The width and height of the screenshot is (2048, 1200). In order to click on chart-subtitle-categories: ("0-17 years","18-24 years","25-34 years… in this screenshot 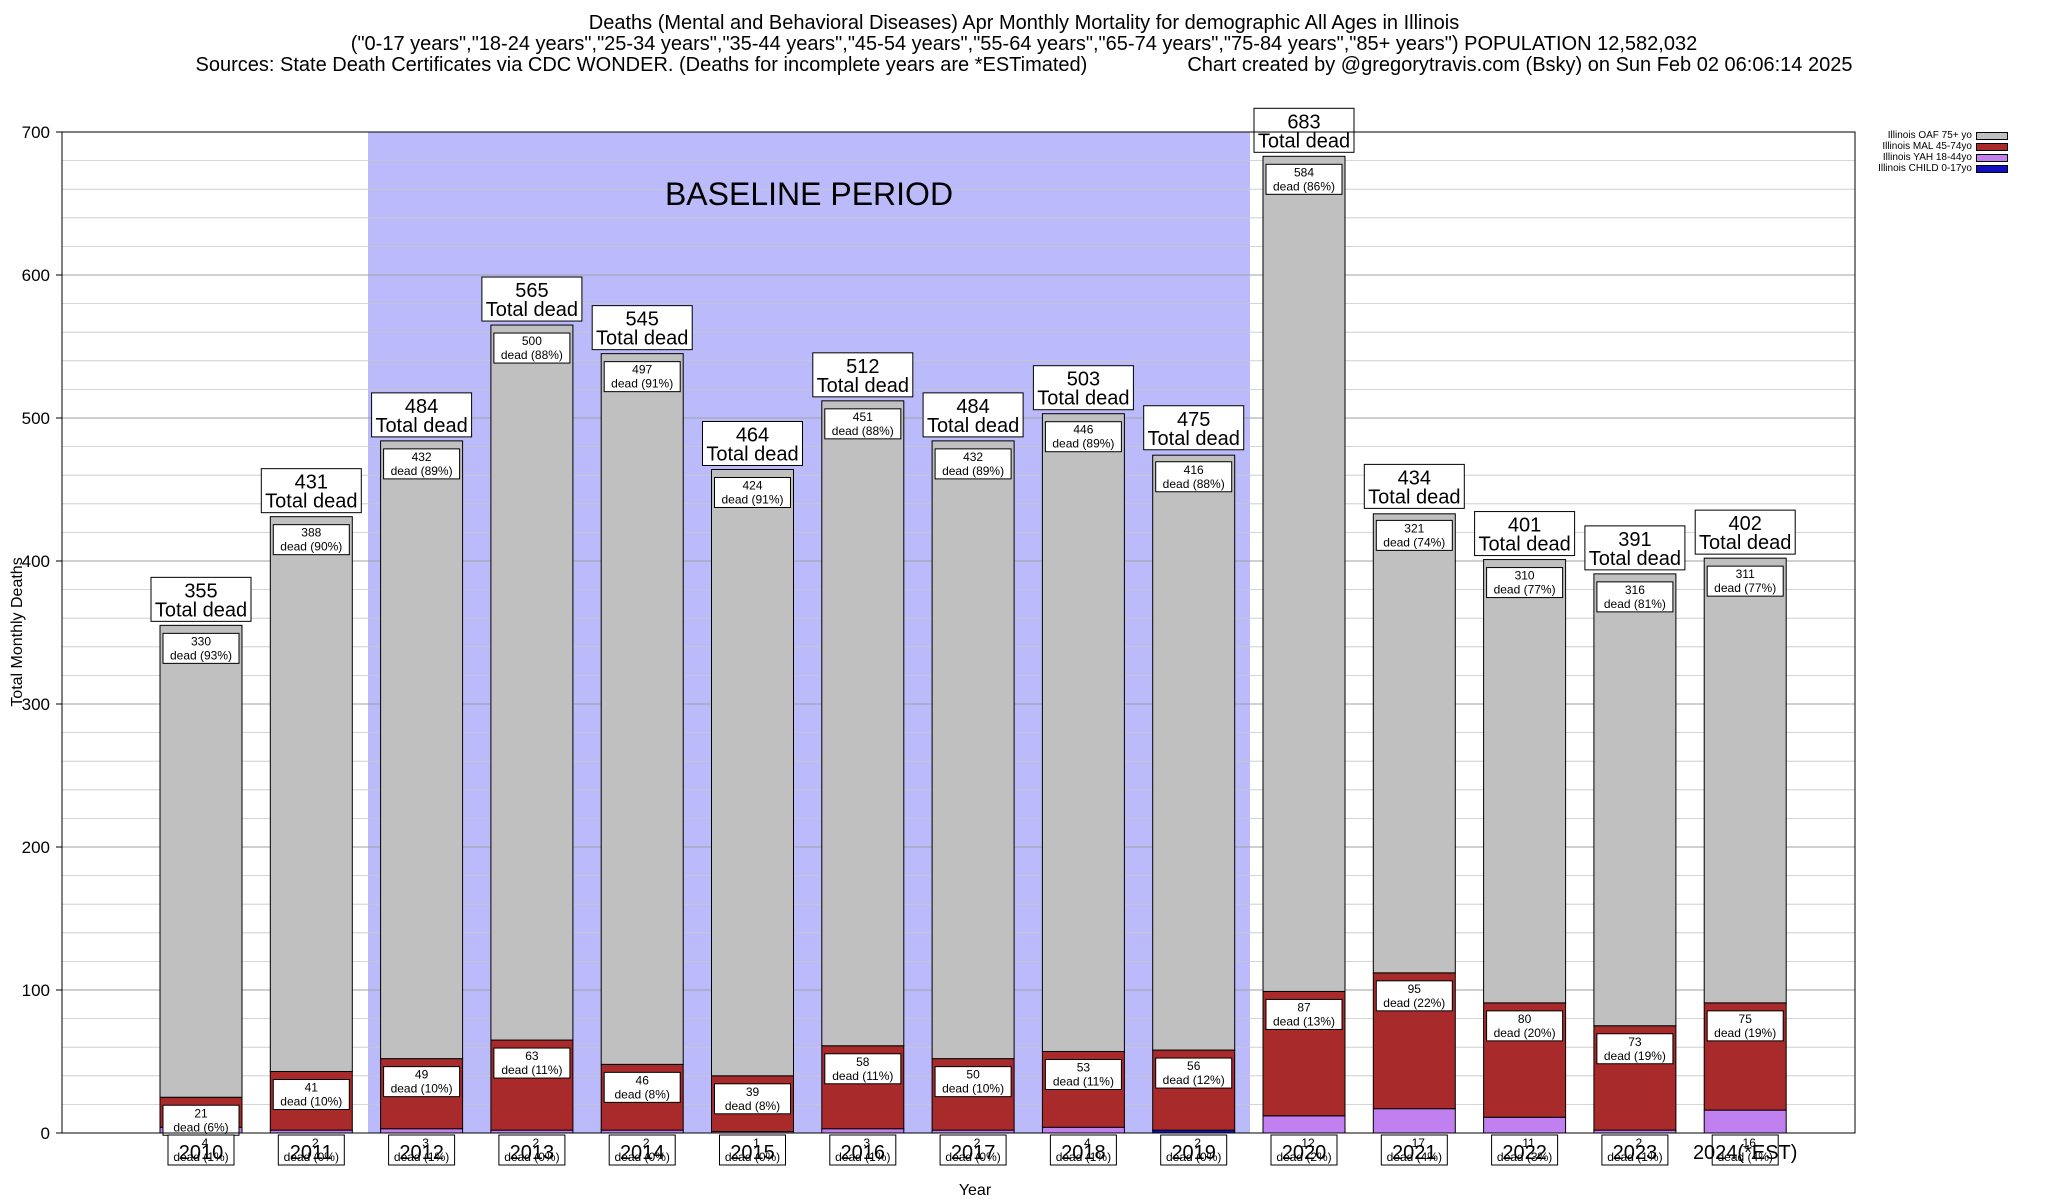, I will do `click(1024, 44)`.